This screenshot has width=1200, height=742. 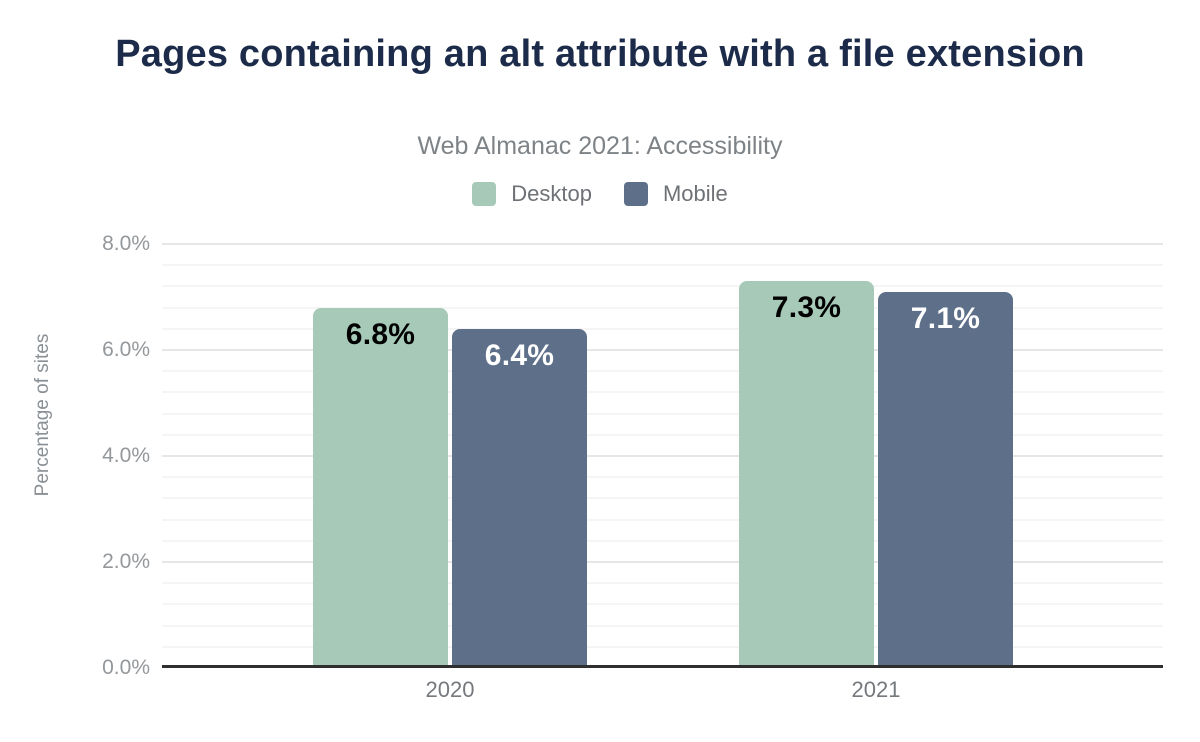 I want to click on x-axis-category-label: 2021, so click(x=876, y=689).